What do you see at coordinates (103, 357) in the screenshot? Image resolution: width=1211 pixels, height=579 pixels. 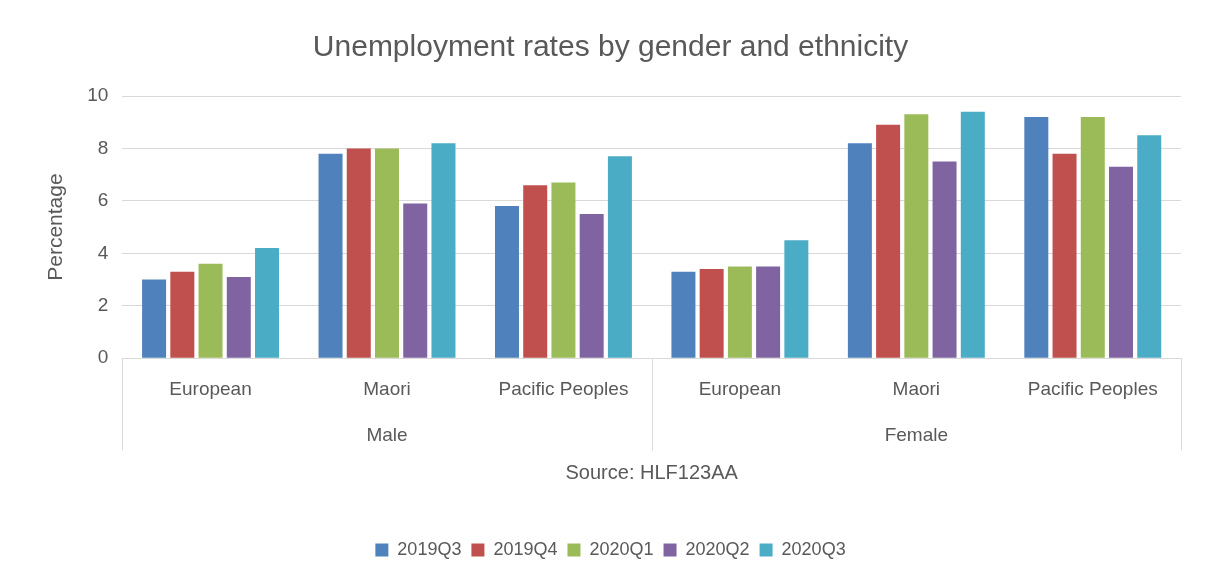 I see `y-tick-label: 0` at bounding box center [103, 357].